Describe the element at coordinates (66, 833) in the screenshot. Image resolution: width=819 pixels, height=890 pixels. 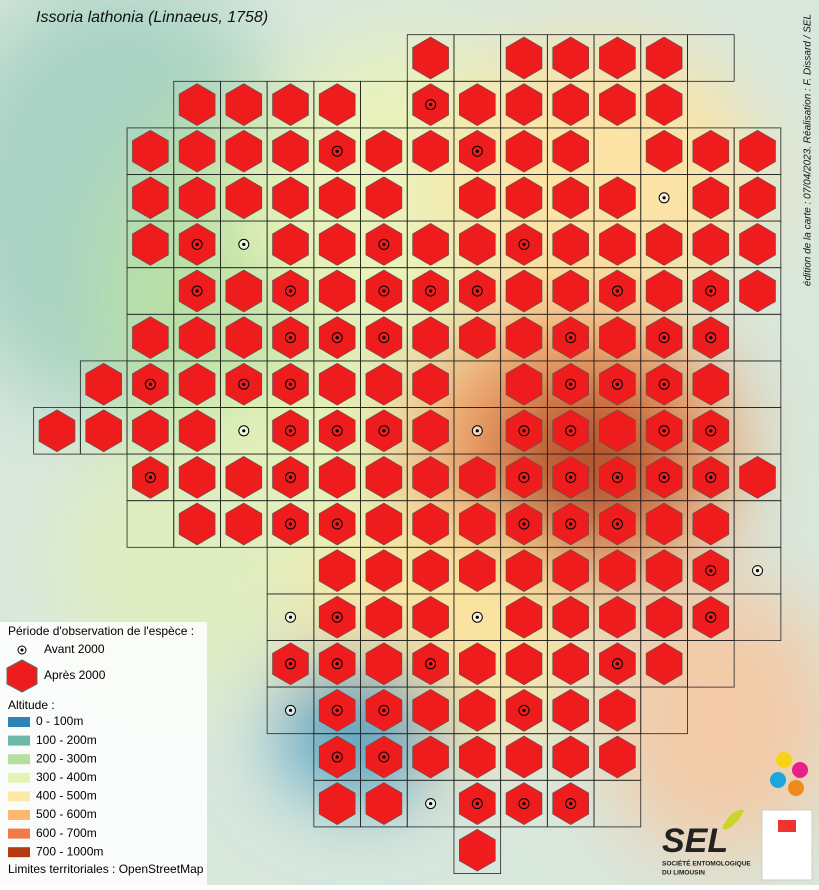
I see `altitude-label: 600 - 700m` at that location.